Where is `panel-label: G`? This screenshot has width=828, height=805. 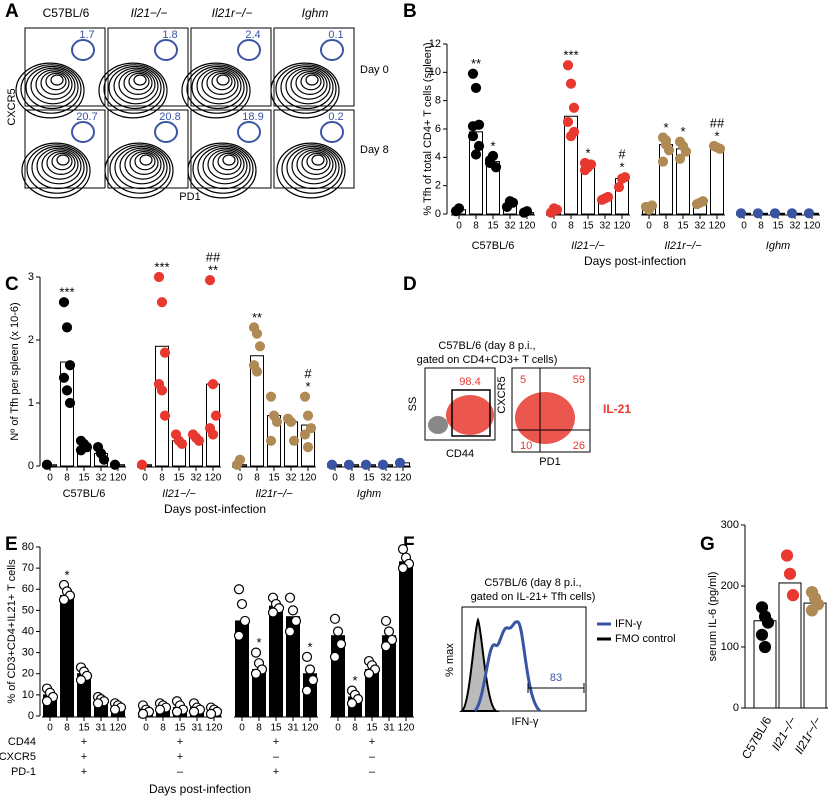
panel-label: G is located at coordinates (707, 544).